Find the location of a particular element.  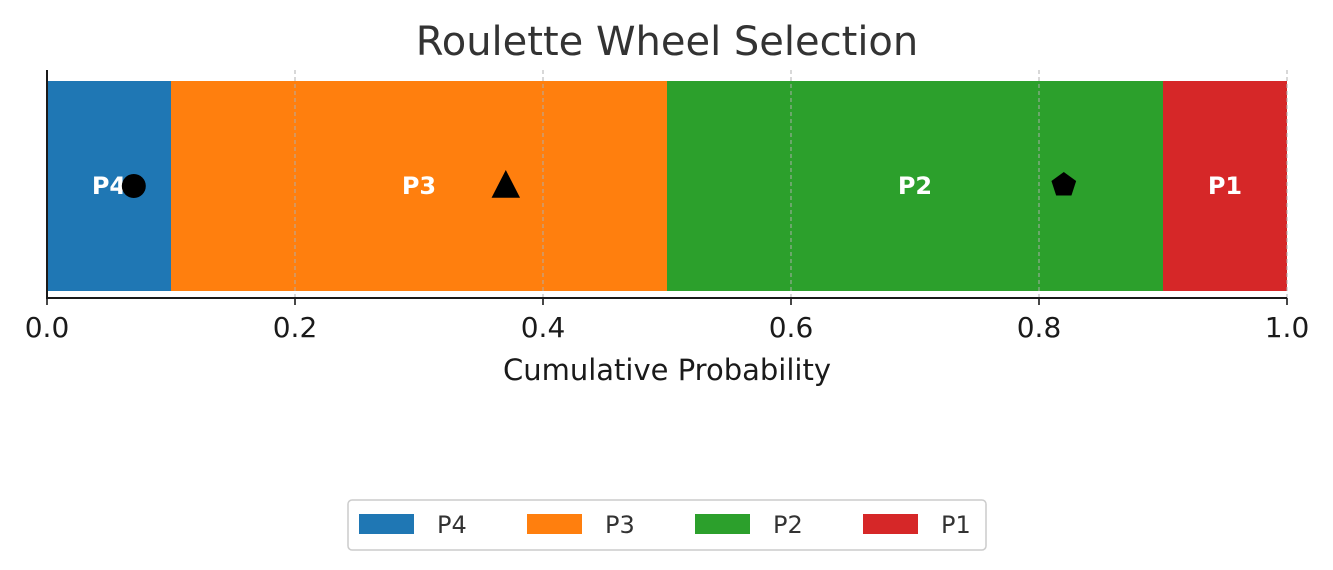

x-tick-label: 0.2 is located at coordinates (295, 327).